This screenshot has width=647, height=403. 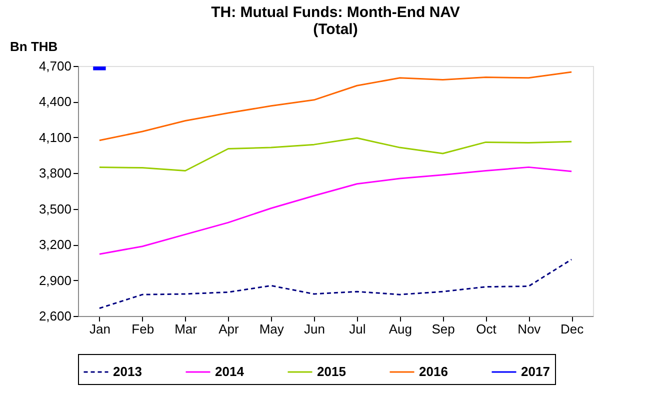 What do you see at coordinates (55, 244) in the screenshot?
I see `y-tick-label: 3,200` at bounding box center [55, 244].